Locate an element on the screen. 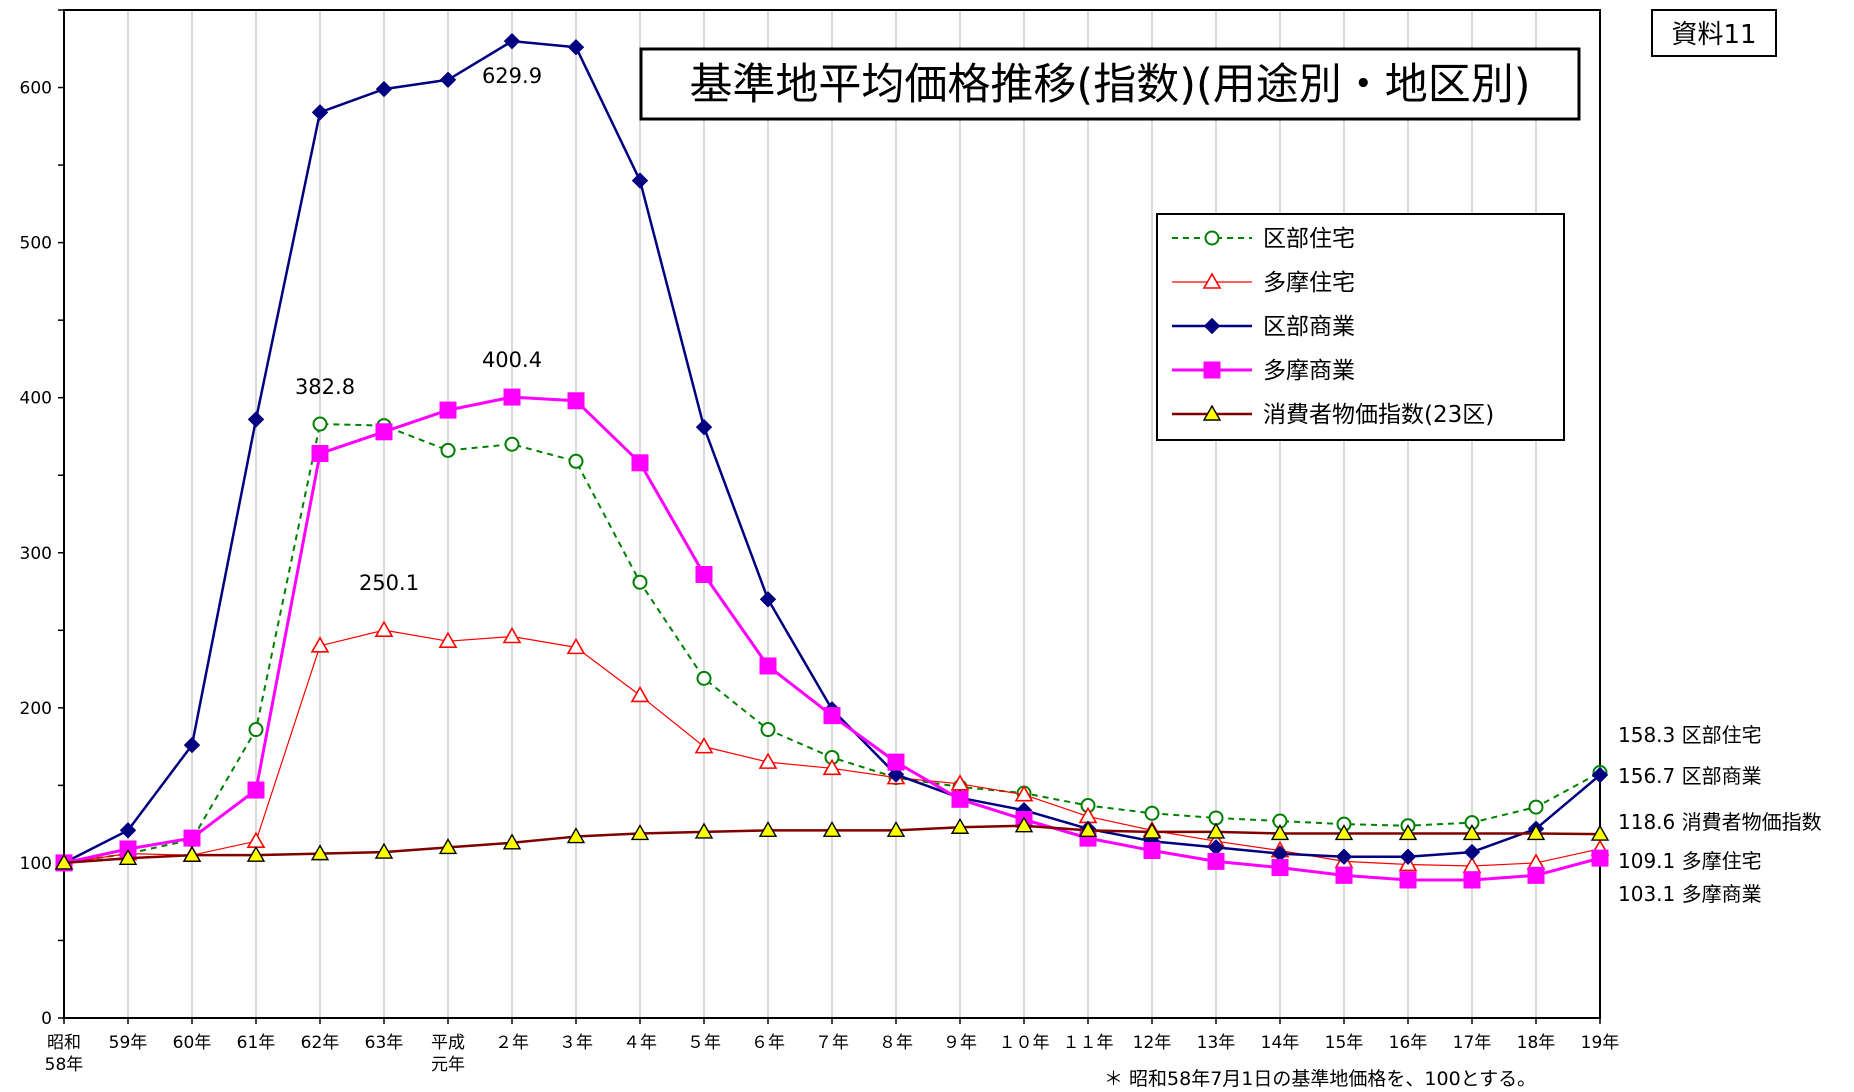 This screenshot has width=1854, height=1092. x-tick-label: 18年 is located at coordinates (1536, 1043).